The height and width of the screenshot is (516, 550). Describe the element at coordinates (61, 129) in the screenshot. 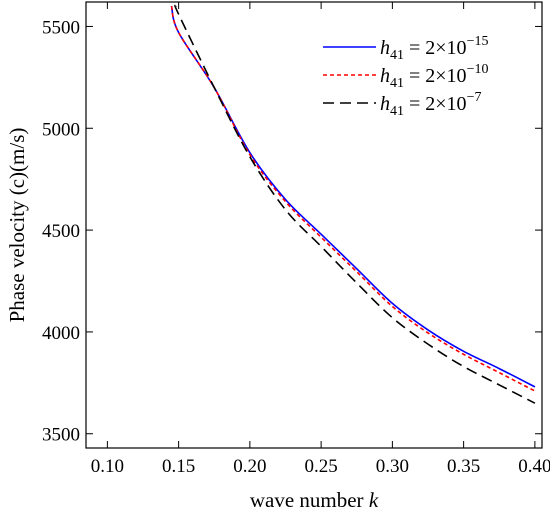

I see `y-tick-label: 5000` at that location.